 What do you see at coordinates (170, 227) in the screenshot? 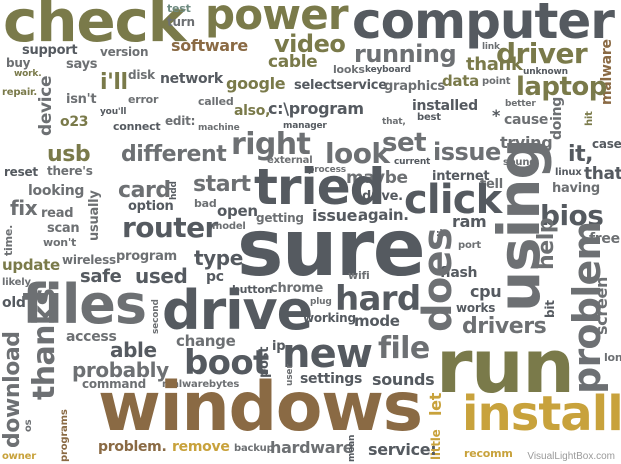
I see `word-router: router` at bounding box center [170, 227].